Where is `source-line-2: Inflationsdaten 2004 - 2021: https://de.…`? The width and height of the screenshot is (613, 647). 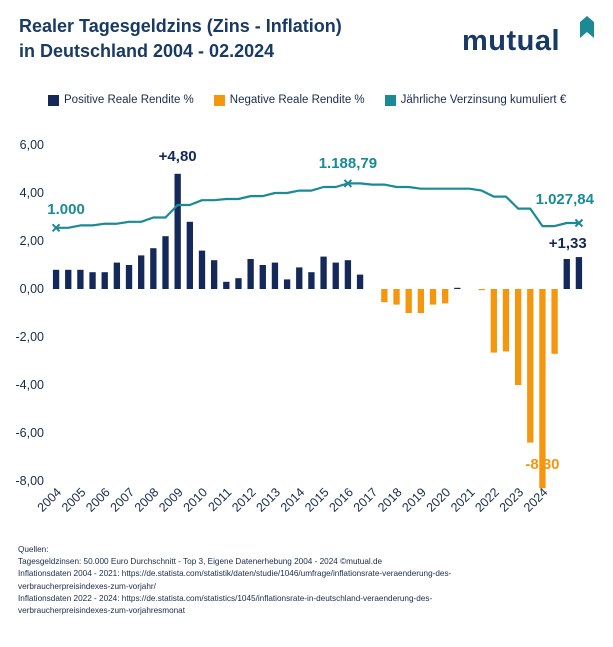
source-line-2: Inflationsdaten 2004 - 2021: https://de.… is located at coordinates (235, 574).